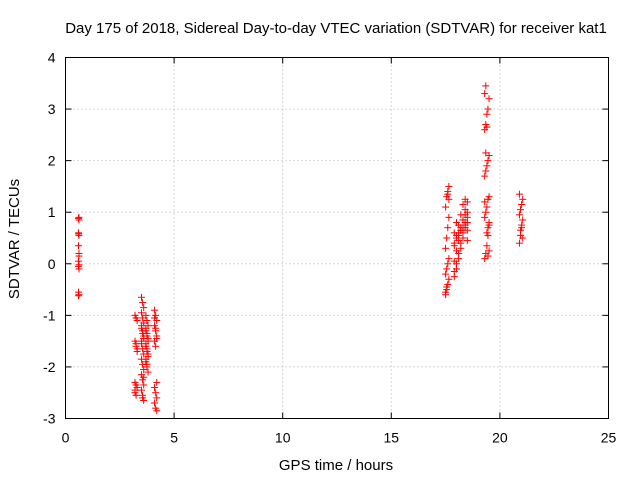 Image resolution: width=640 pixels, height=480 pixels. Describe the element at coordinates (49, 419) in the screenshot. I see `y-tick-label: -3` at that location.